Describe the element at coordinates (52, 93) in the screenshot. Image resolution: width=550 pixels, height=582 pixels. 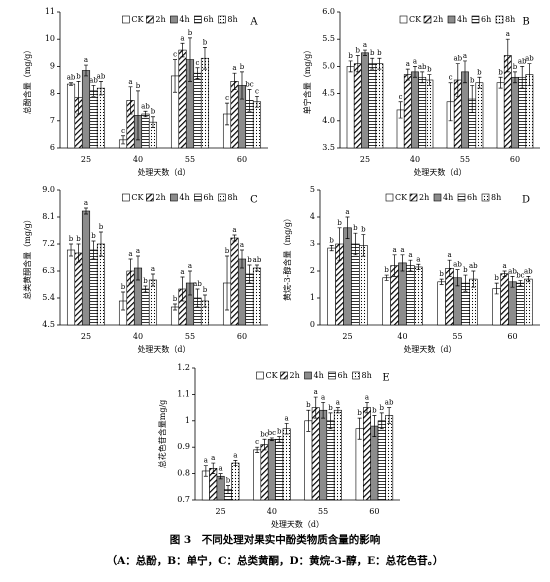
I see `y-tick-label: 8` at that location.